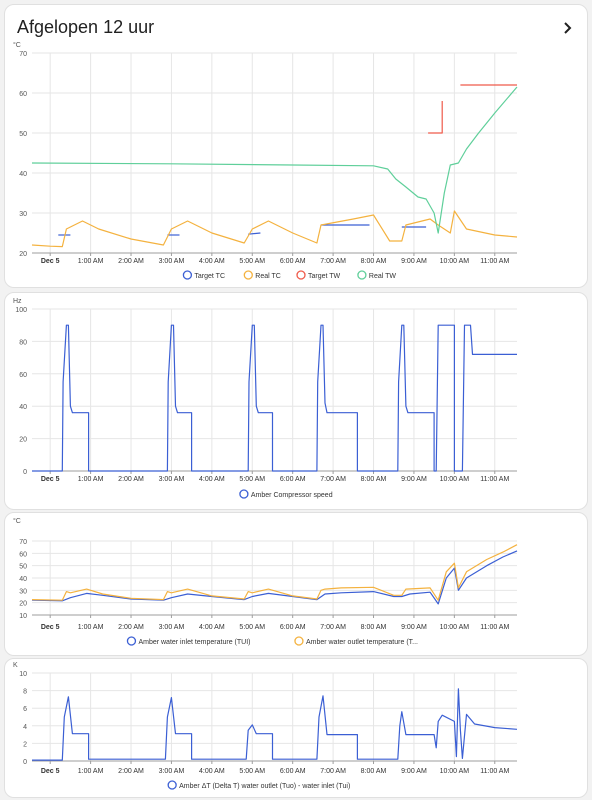 The width and height of the screenshot is (592, 800). What do you see at coordinates (292, 495) in the screenshot?
I see `legend-label: Amber Compressor speed` at bounding box center [292, 495].